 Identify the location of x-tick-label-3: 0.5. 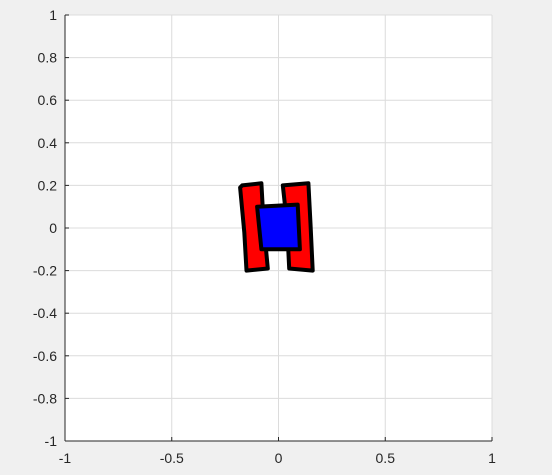
(386, 458).